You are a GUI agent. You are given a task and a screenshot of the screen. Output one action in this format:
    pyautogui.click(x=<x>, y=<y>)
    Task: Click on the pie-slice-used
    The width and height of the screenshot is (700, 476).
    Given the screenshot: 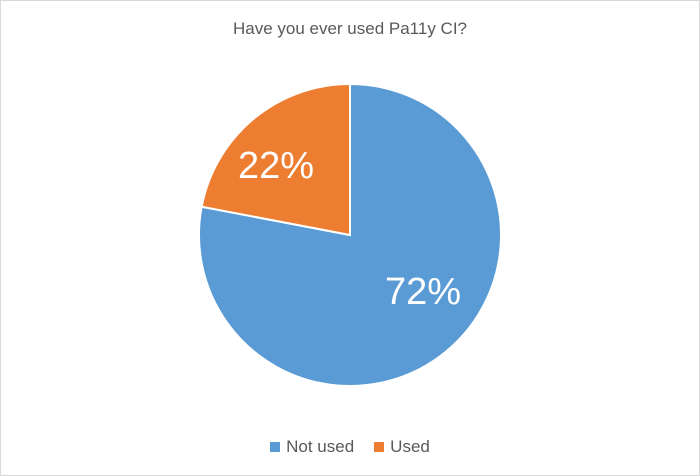 What is the action you would take?
    pyautogui.click(x=275, y=159)
    